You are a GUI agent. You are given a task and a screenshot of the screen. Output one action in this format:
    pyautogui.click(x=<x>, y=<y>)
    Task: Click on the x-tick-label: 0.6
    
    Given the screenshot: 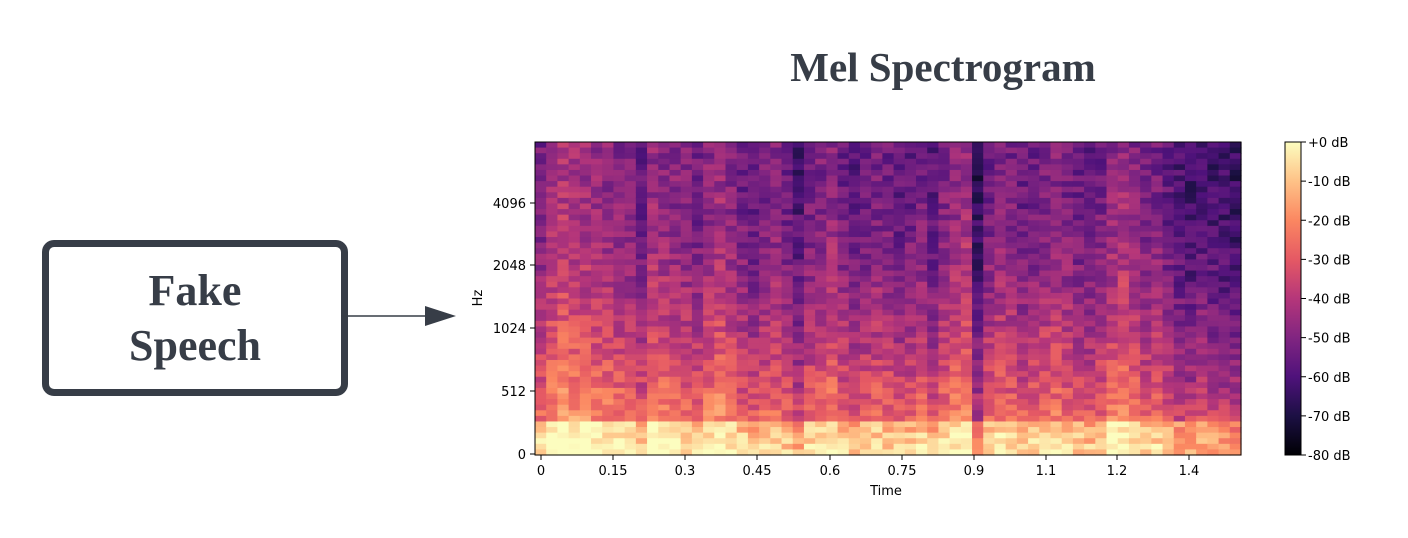 What is the action you would take?
    pyautogui.click(x=830, y=471)
    